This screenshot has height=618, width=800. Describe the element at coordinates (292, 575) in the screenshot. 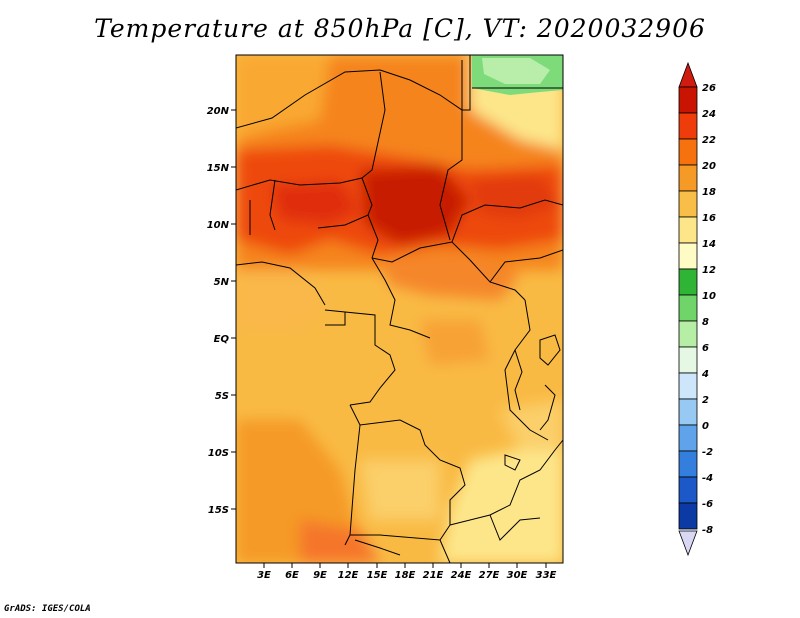

I see `lon-label-6e: 6E` at that location.